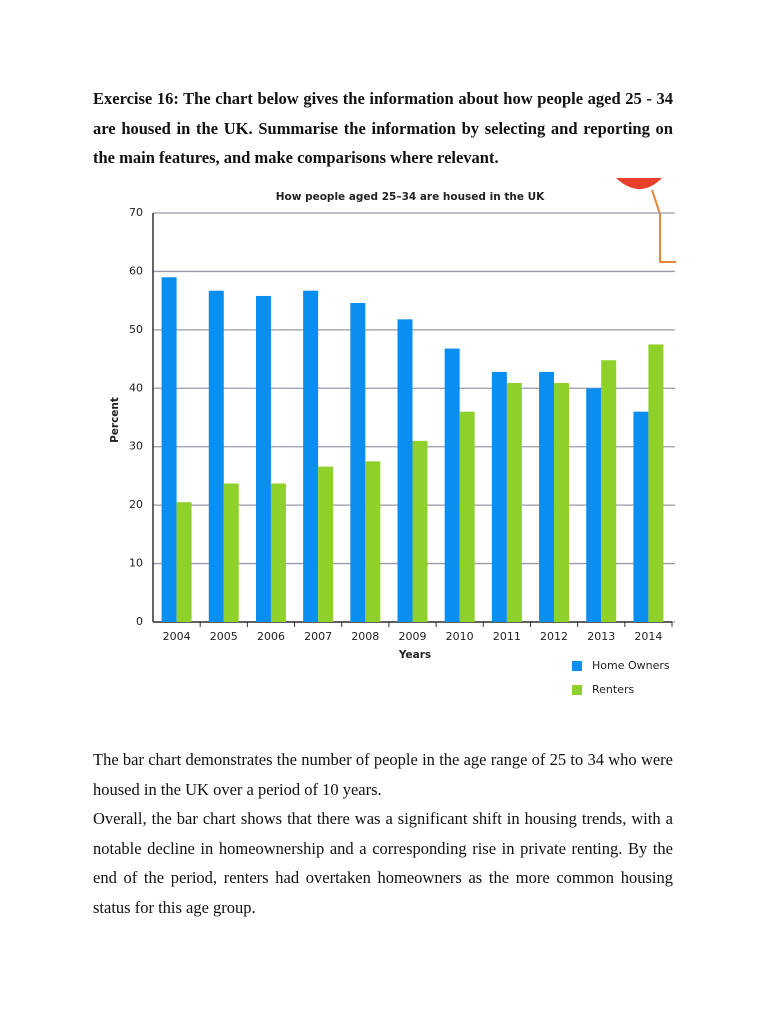  I want to click on y-axis-label: Percent, so click(115, 420).